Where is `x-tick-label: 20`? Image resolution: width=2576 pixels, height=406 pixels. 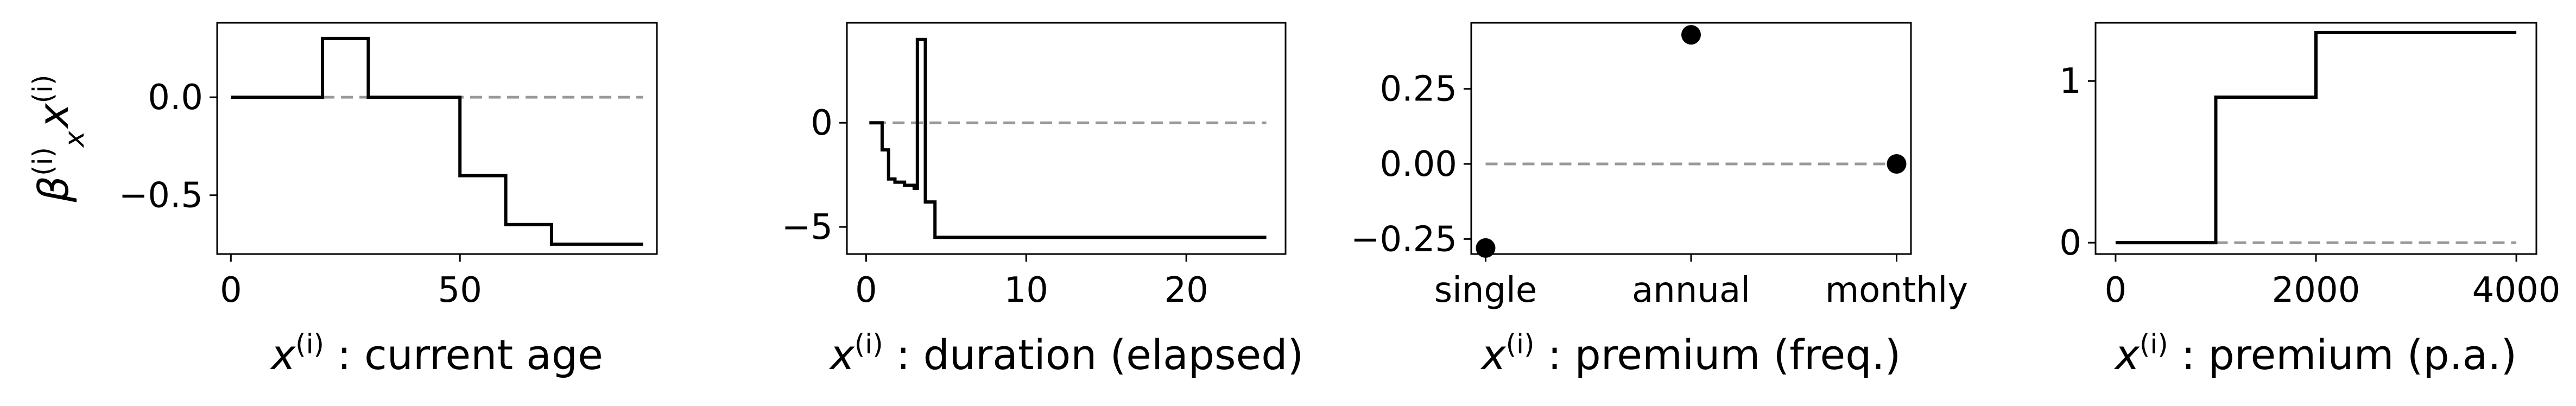
x-tick-label: 20 is located at coordinates (1186, 290).